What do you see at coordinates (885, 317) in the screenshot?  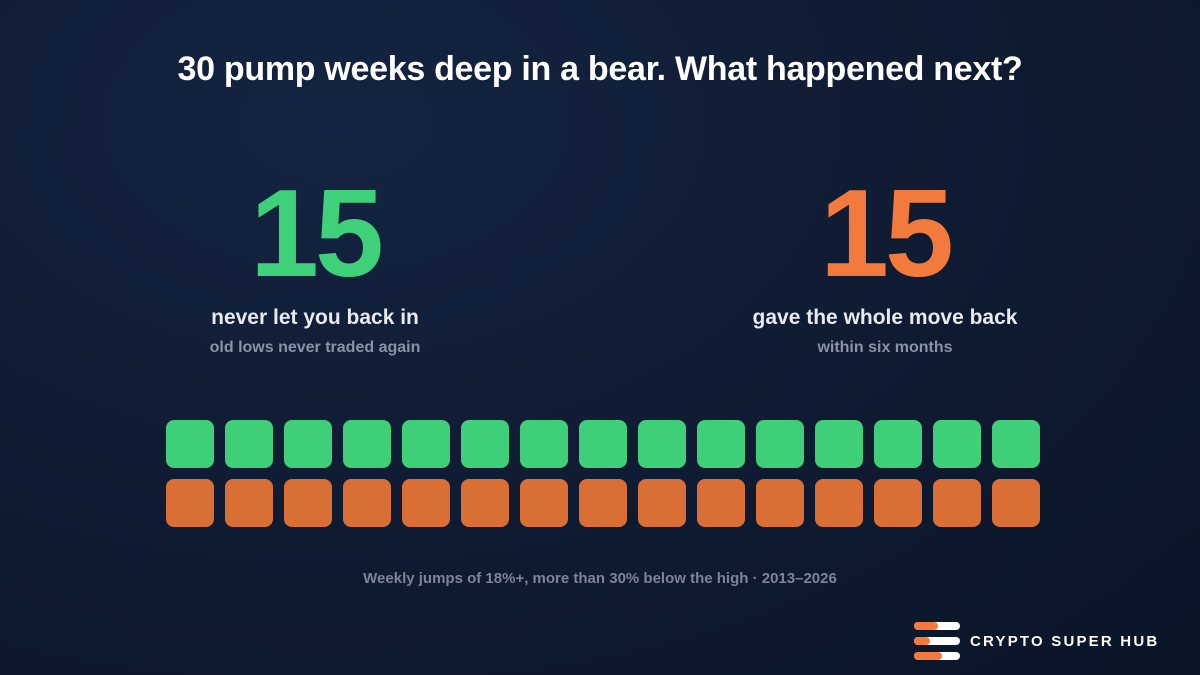 I see `stat-label: gave the whole move back` at bounding box center [885, 317].